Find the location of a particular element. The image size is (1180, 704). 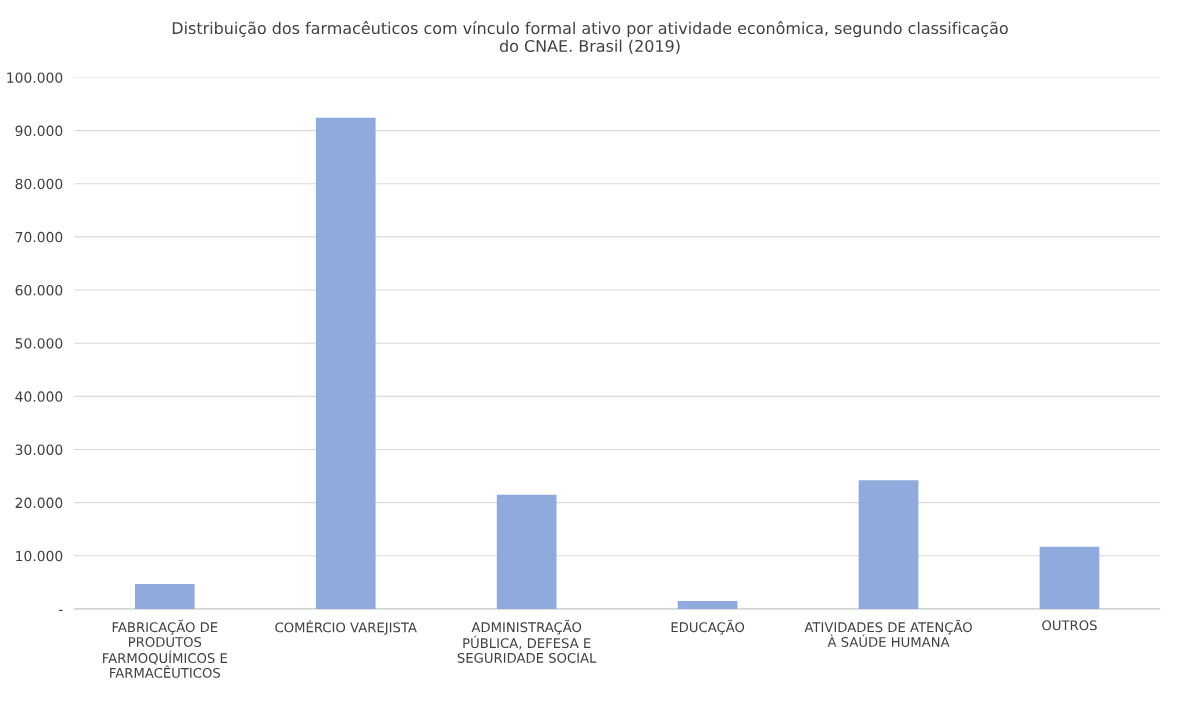

y-tick-label: 30.000 is located at coordinates (39, 449).